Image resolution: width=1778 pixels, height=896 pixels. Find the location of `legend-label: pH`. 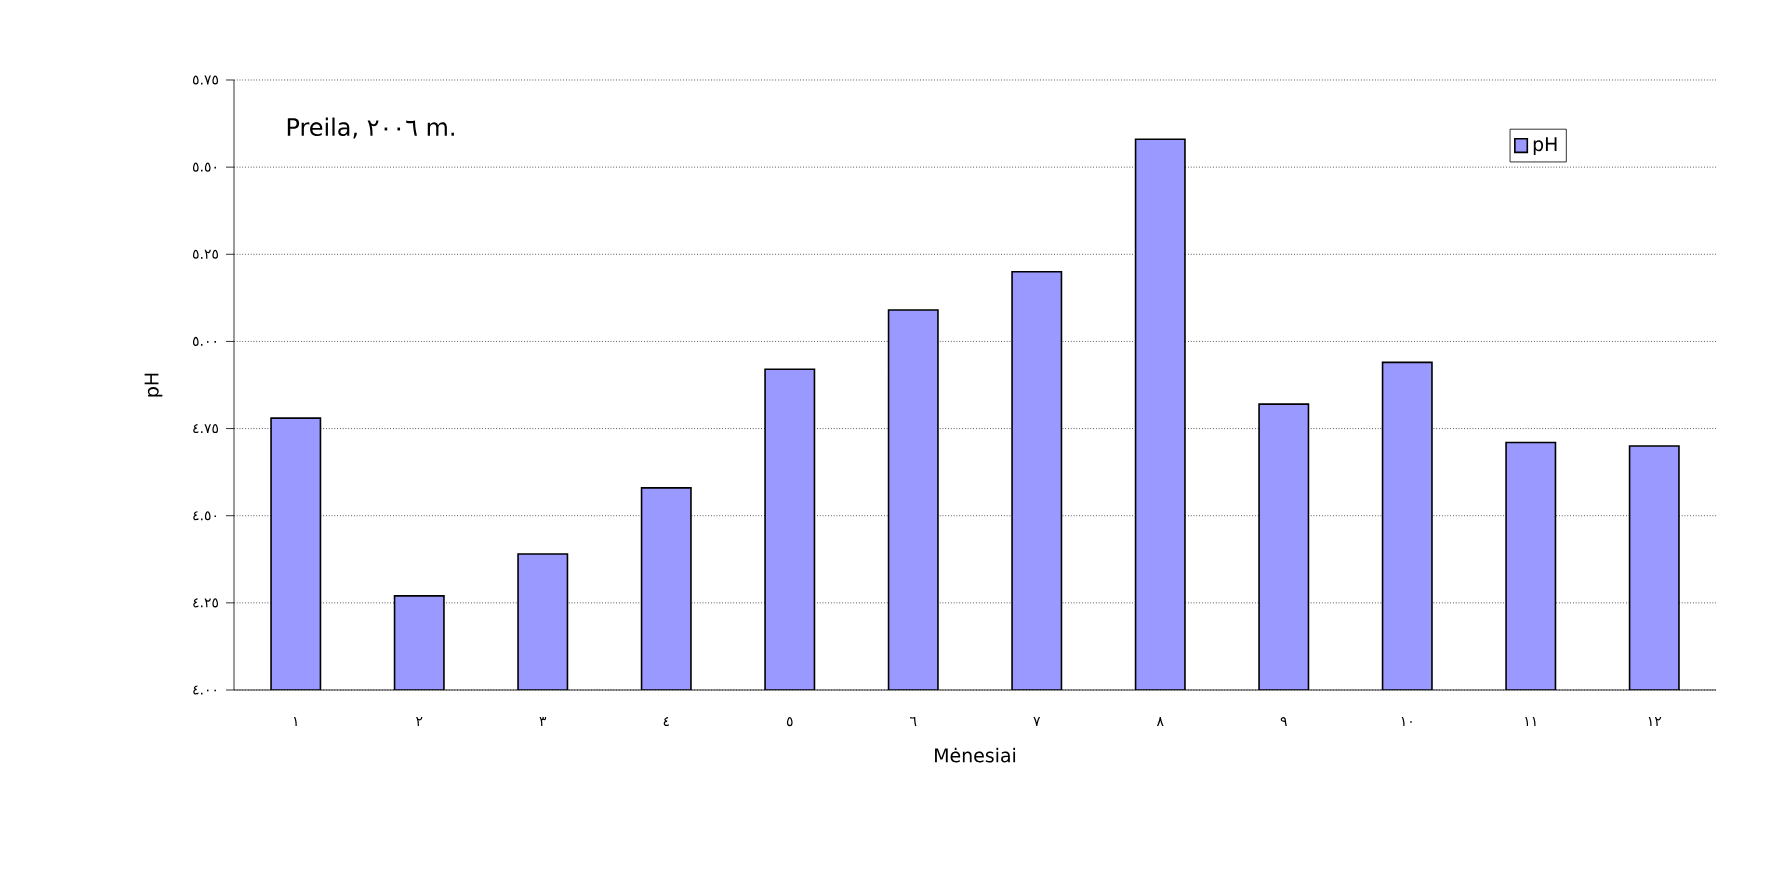

legend-label: pH is located at coordinates (1545, 146).